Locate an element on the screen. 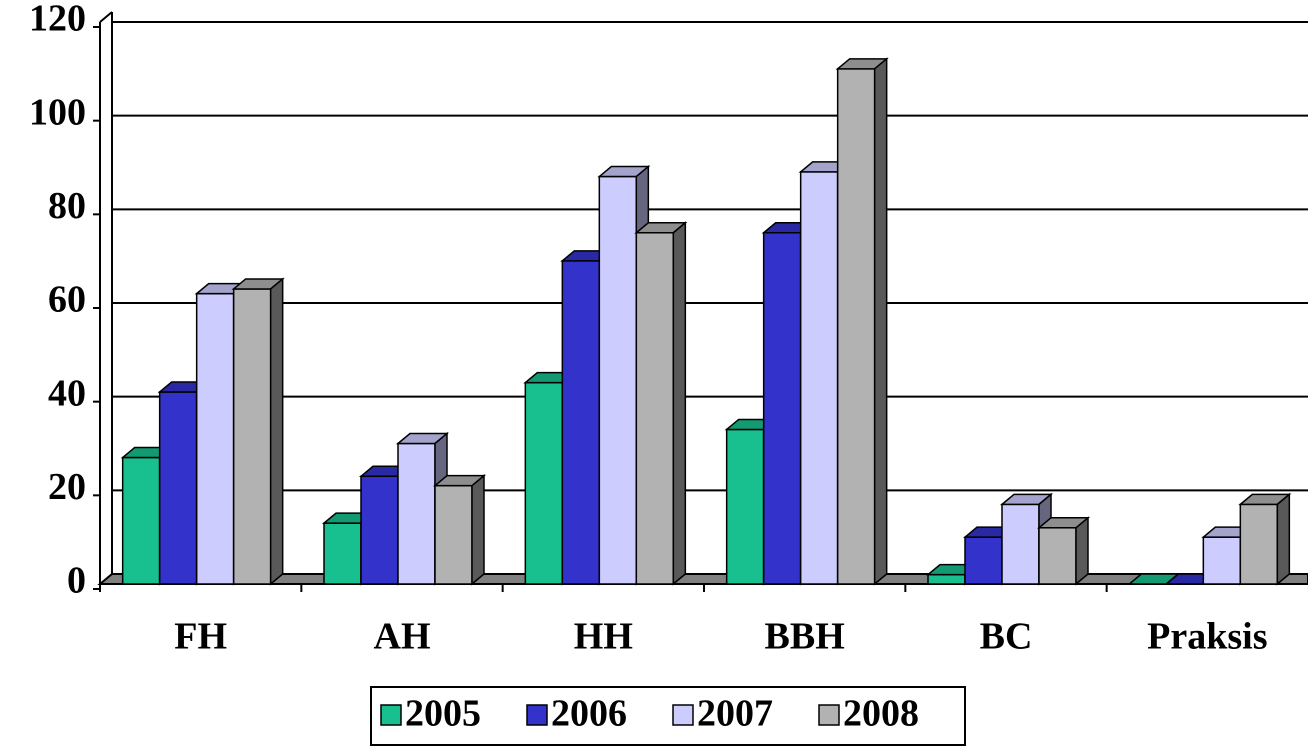  x-tick-label: FH is located at coordinates (200, 637).